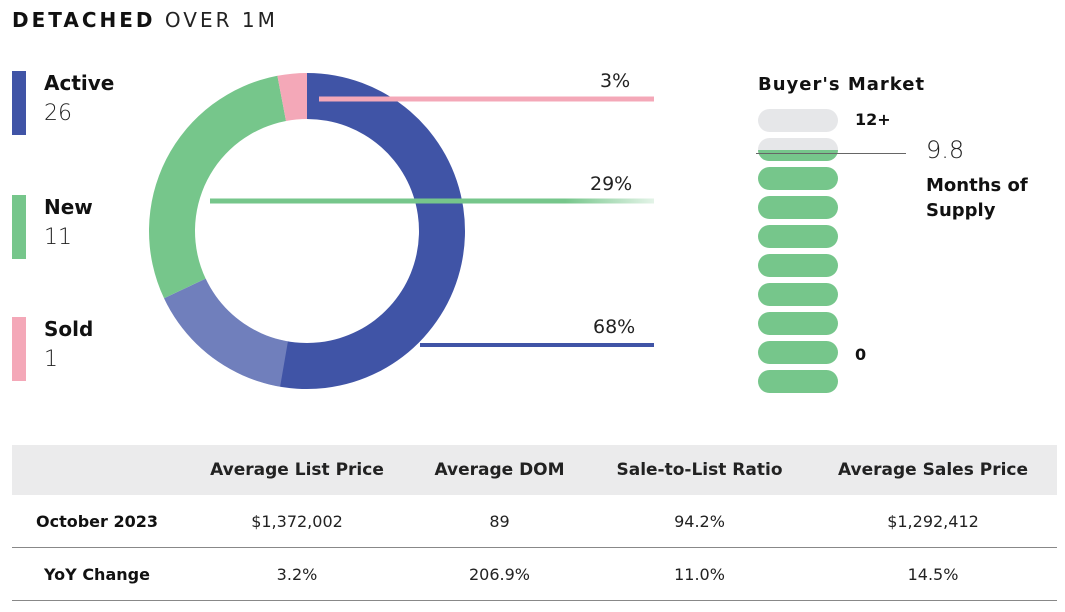 This screenshot has height=612, width=1065. I want to click on page-title: DETACHED OVER 1M, so click(145, 20).